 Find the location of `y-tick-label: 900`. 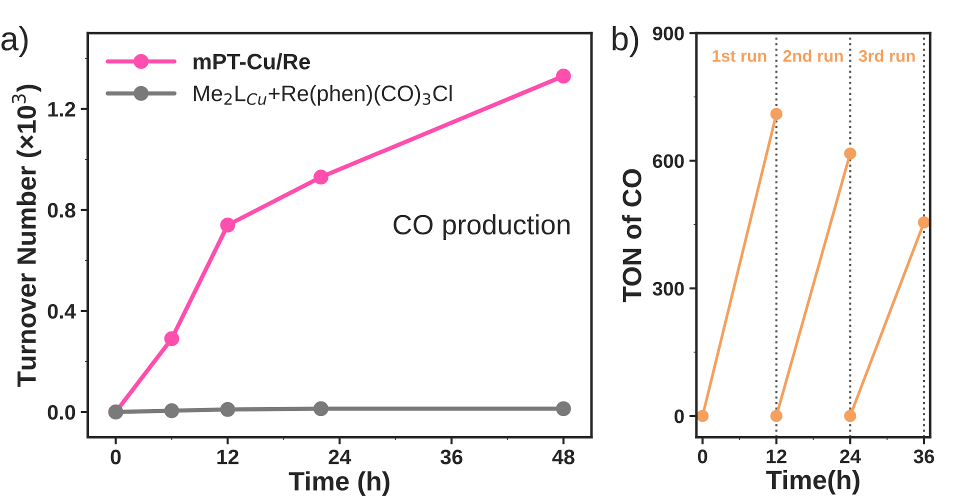

y-tick-label: 900 is located at coordinates (668, 33).